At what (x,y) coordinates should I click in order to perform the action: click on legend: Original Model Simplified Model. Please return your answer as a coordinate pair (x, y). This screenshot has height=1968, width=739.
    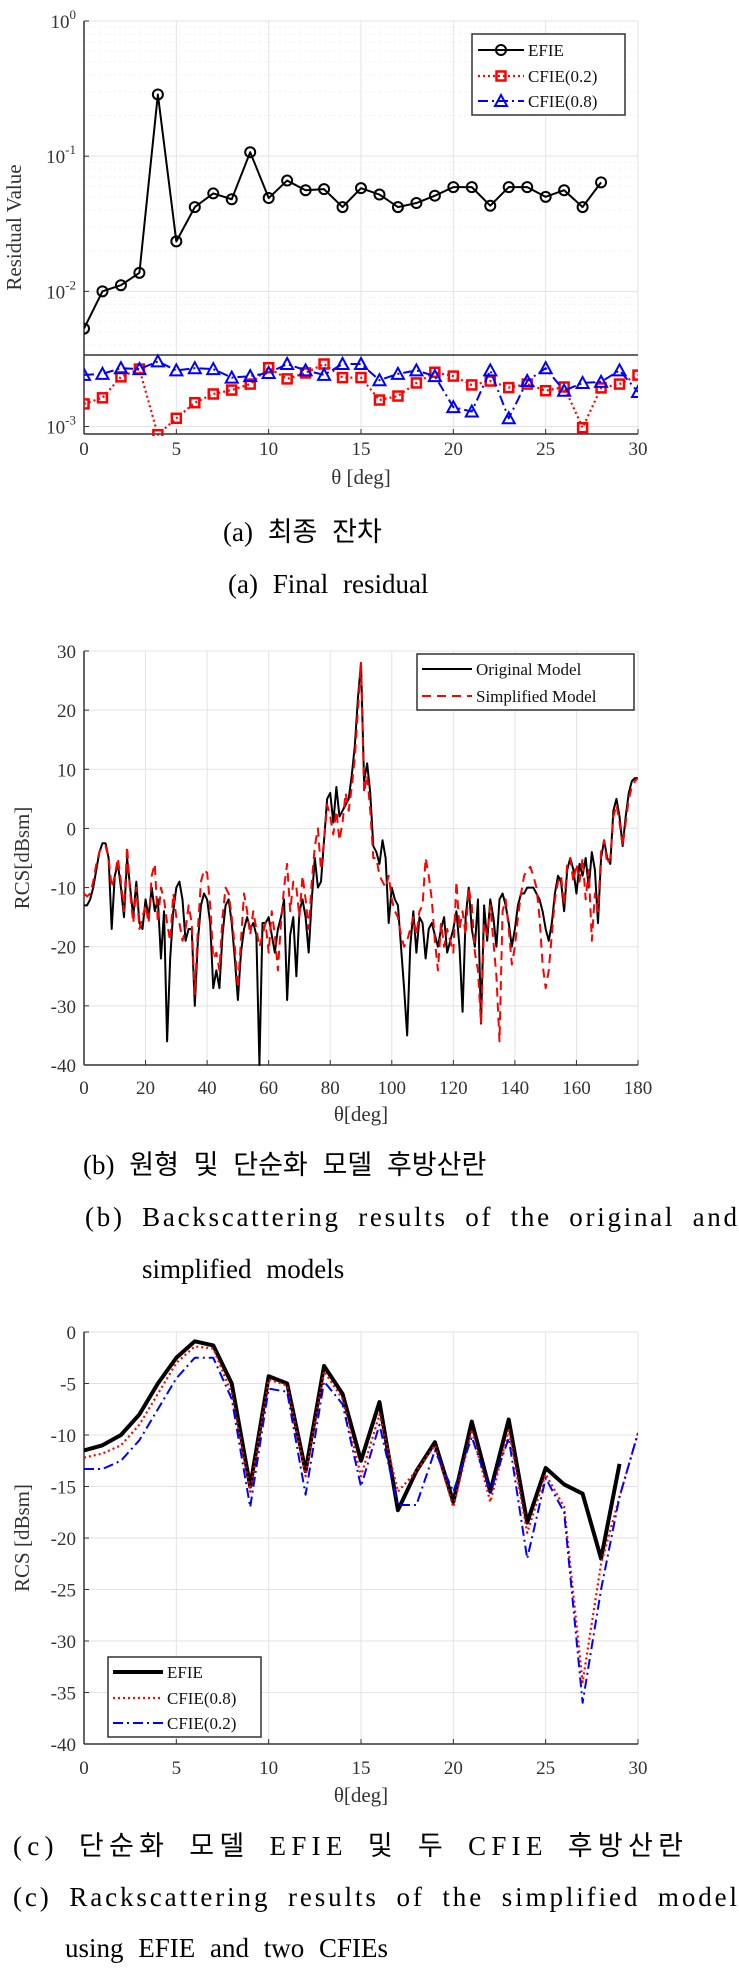
    Looking at the image, I should click on (525, 682).